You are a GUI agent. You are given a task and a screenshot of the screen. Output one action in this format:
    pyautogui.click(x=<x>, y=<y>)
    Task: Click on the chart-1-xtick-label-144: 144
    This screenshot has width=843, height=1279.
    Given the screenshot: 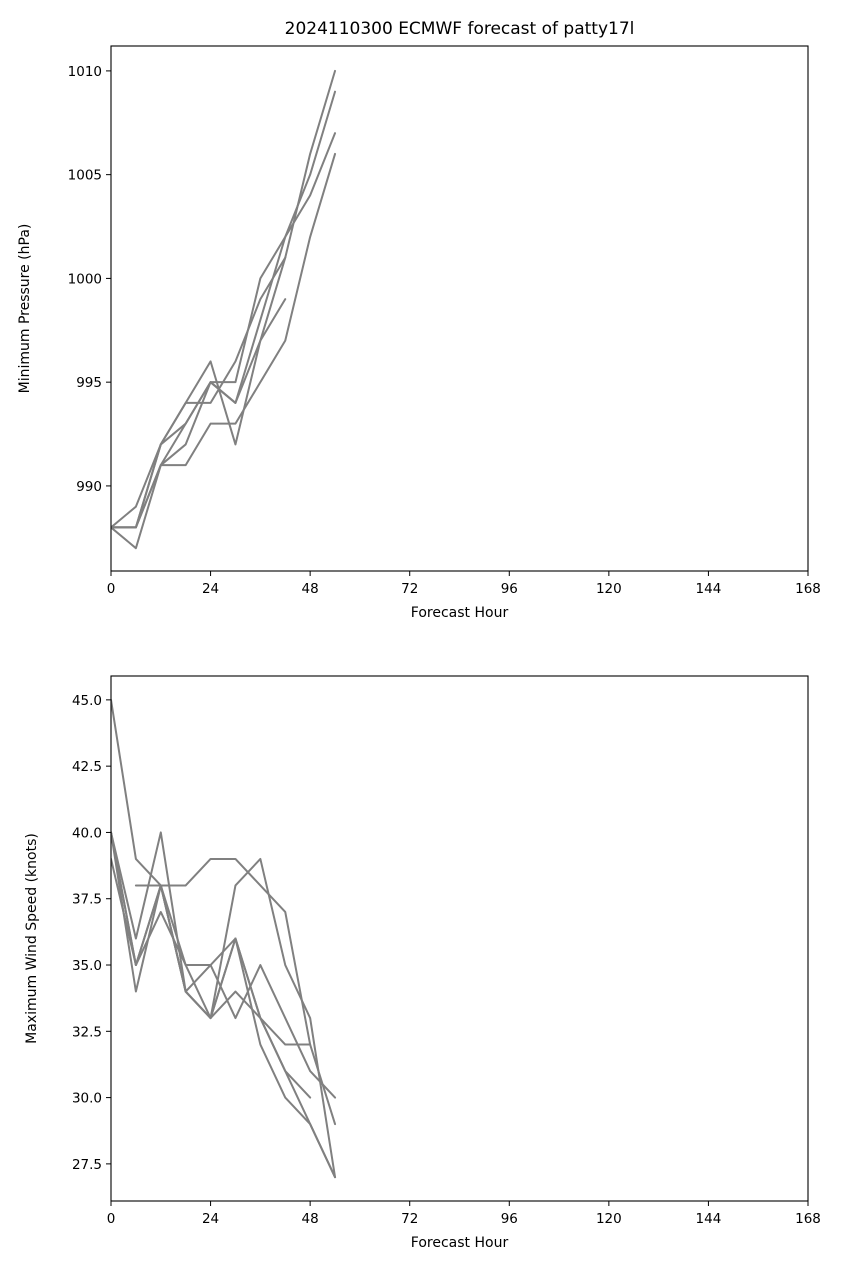 What is the action you would take?
    pyautogui.click(x=709, y=589)
    